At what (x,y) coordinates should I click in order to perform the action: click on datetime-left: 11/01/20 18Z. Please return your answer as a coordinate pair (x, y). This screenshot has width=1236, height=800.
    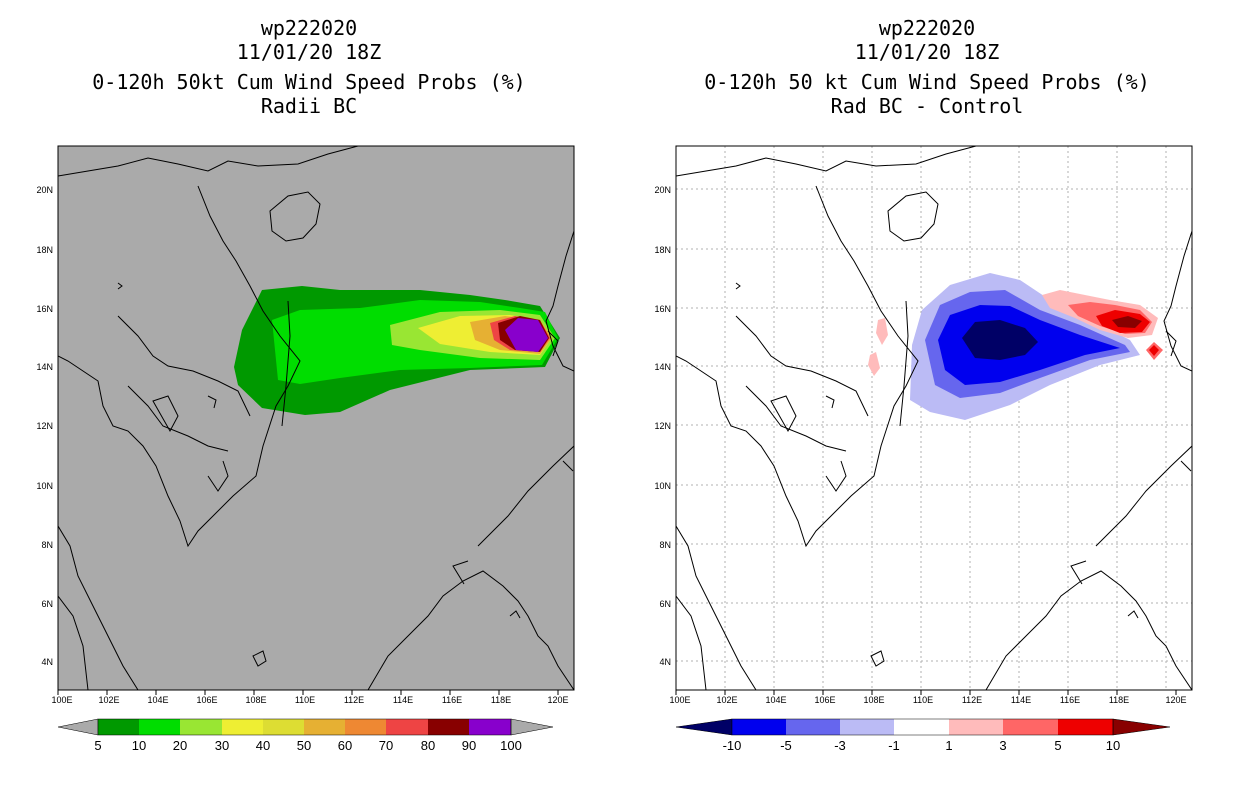
    Looking at the image, I should click on (309, 52).